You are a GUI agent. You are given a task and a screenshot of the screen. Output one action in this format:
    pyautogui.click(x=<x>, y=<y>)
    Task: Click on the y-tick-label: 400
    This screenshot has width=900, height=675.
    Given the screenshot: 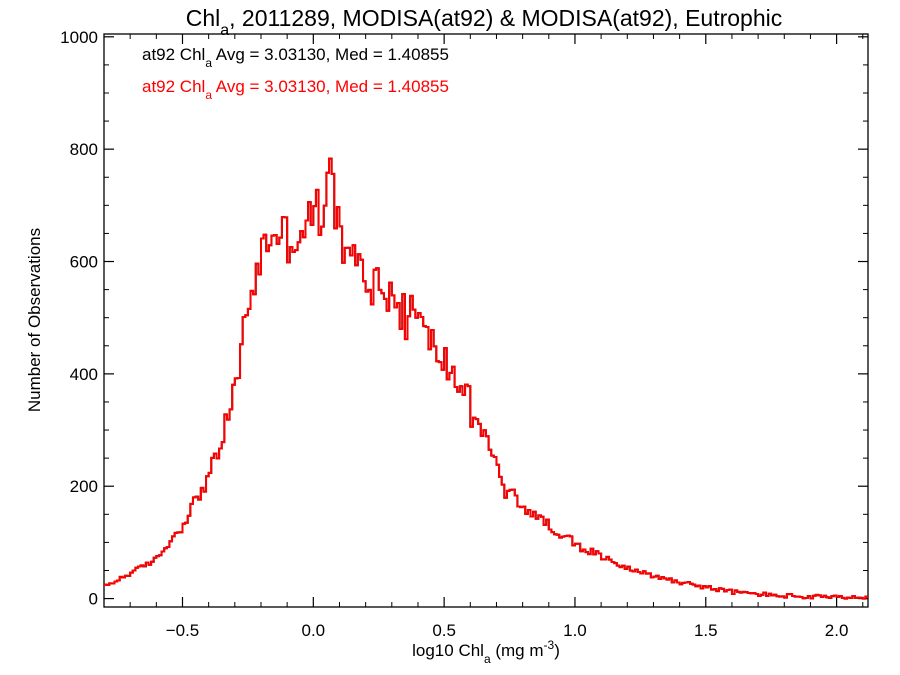 What is the action you would take?
    pyautogui.click(x=84, y=374)
    